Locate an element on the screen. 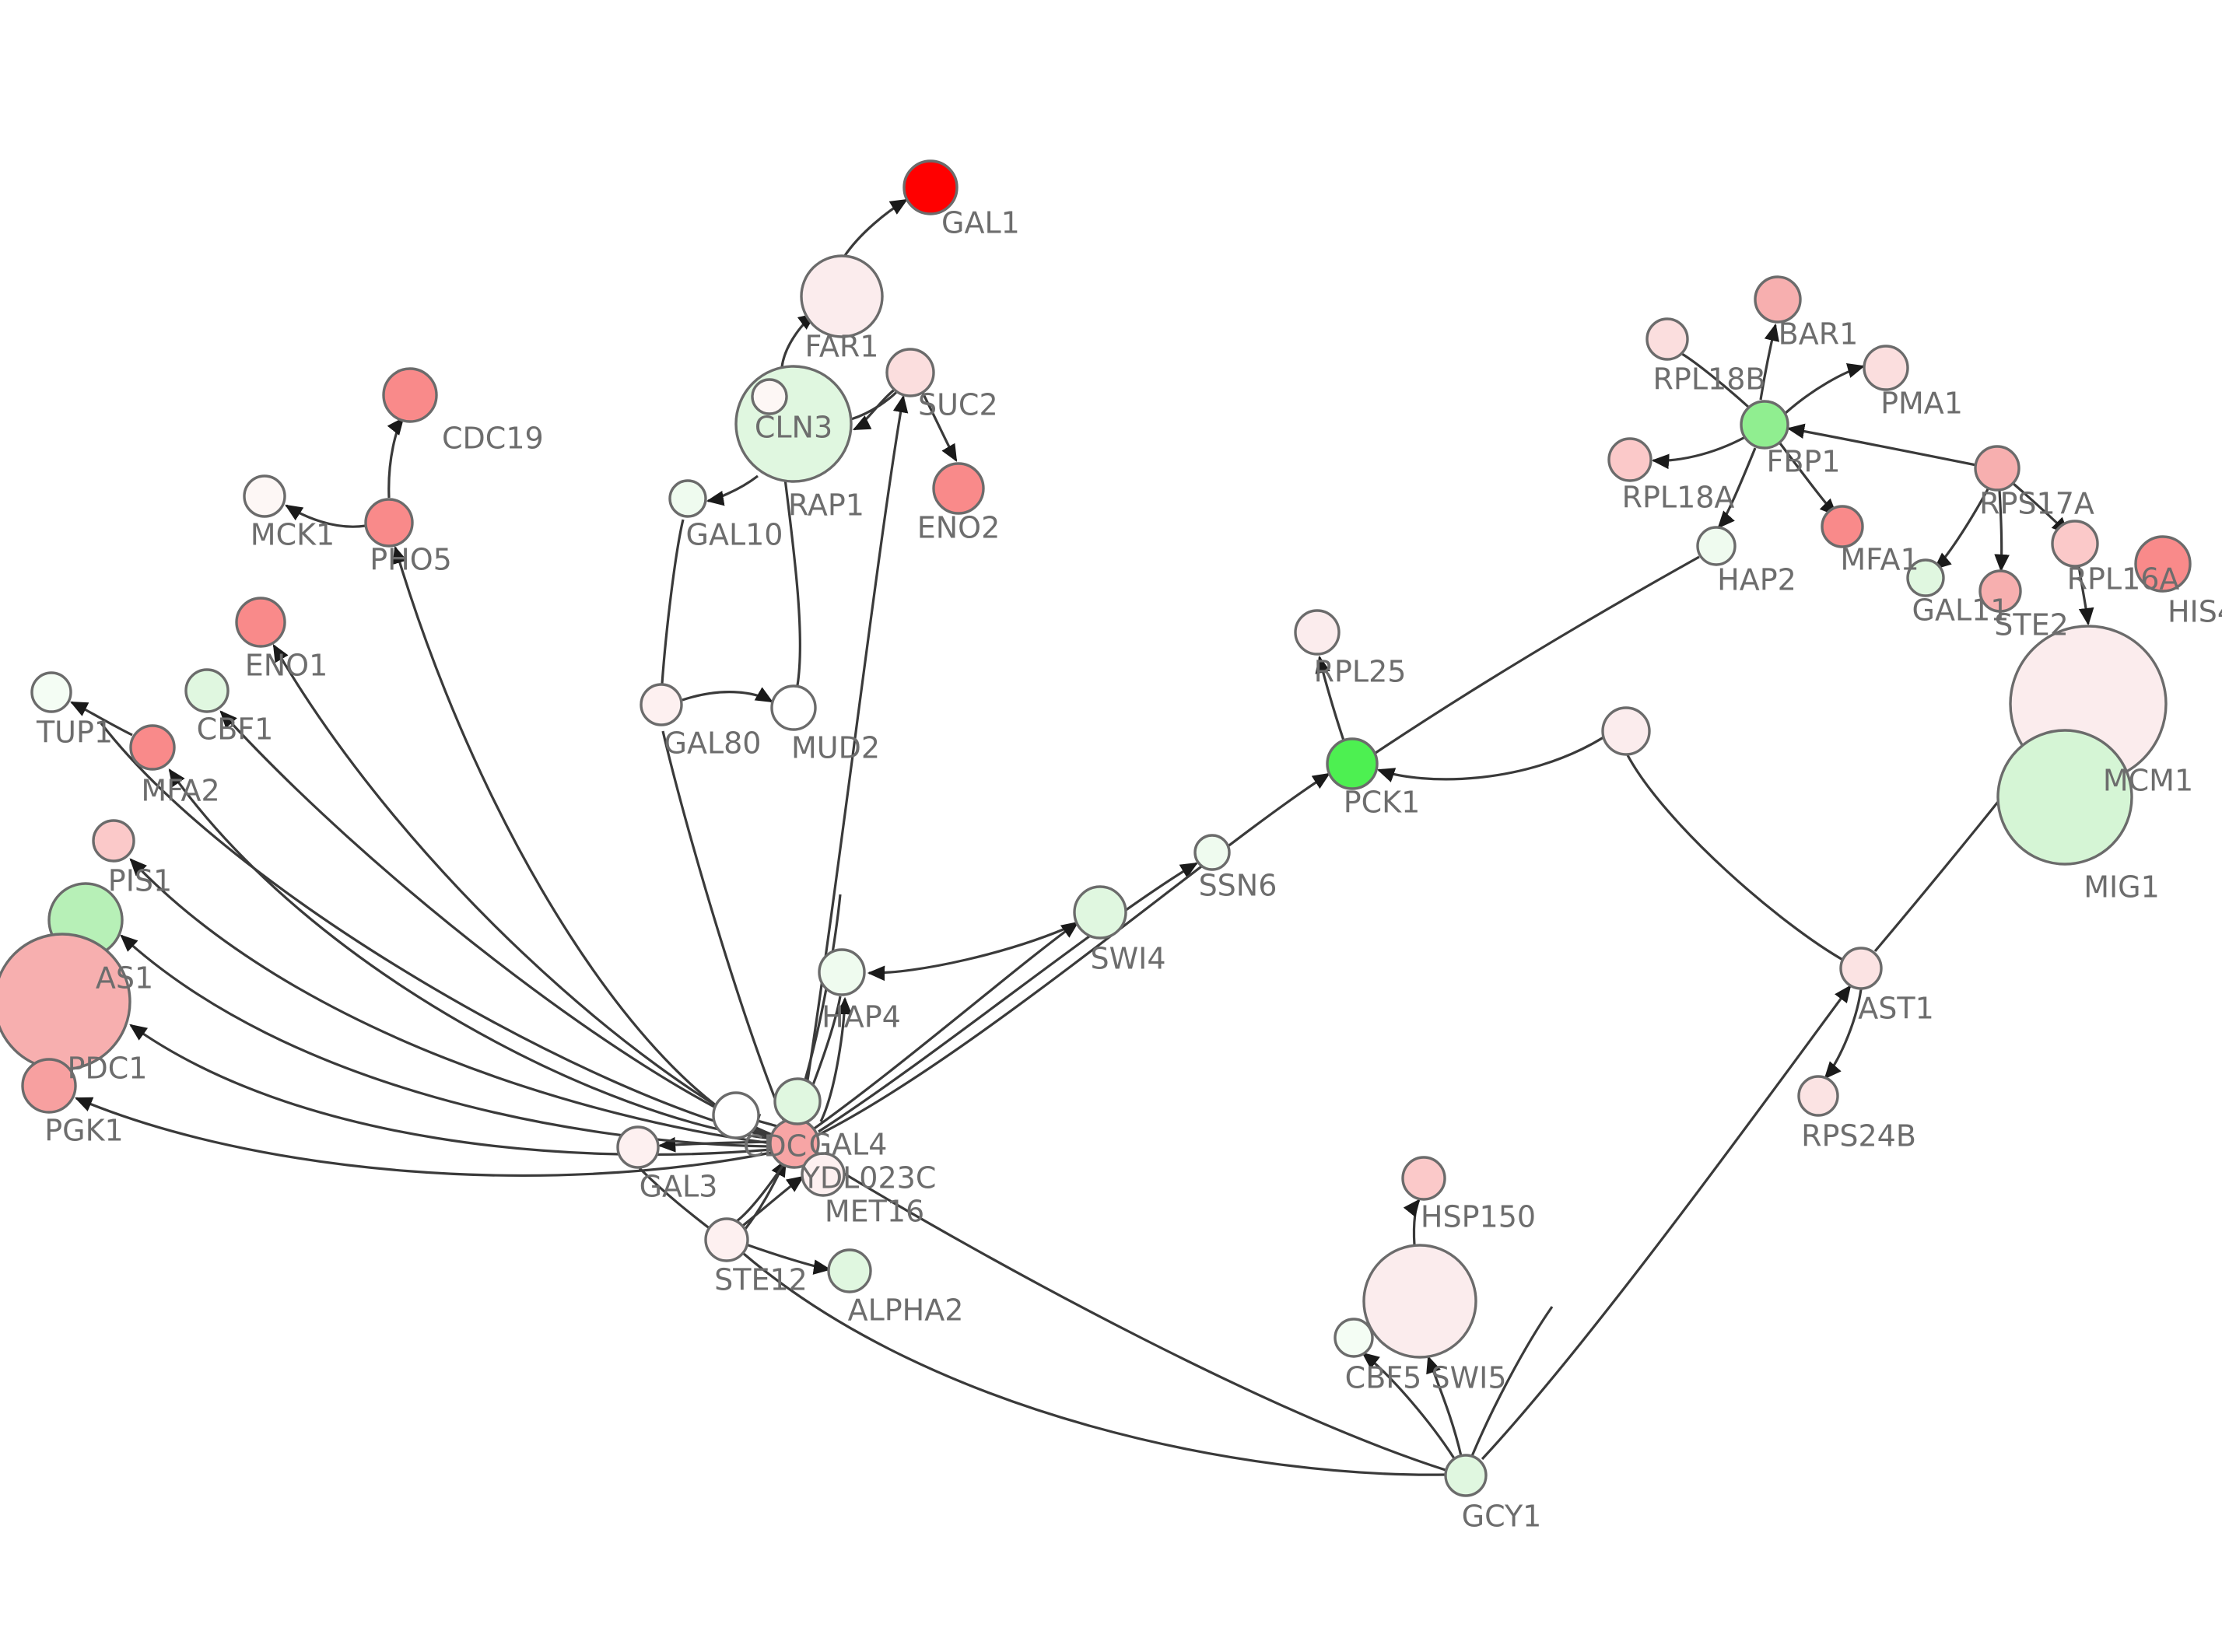 The image size is (2222, 1652). node-label-gal3: GAL3 is located at coordinates (679, 1187).